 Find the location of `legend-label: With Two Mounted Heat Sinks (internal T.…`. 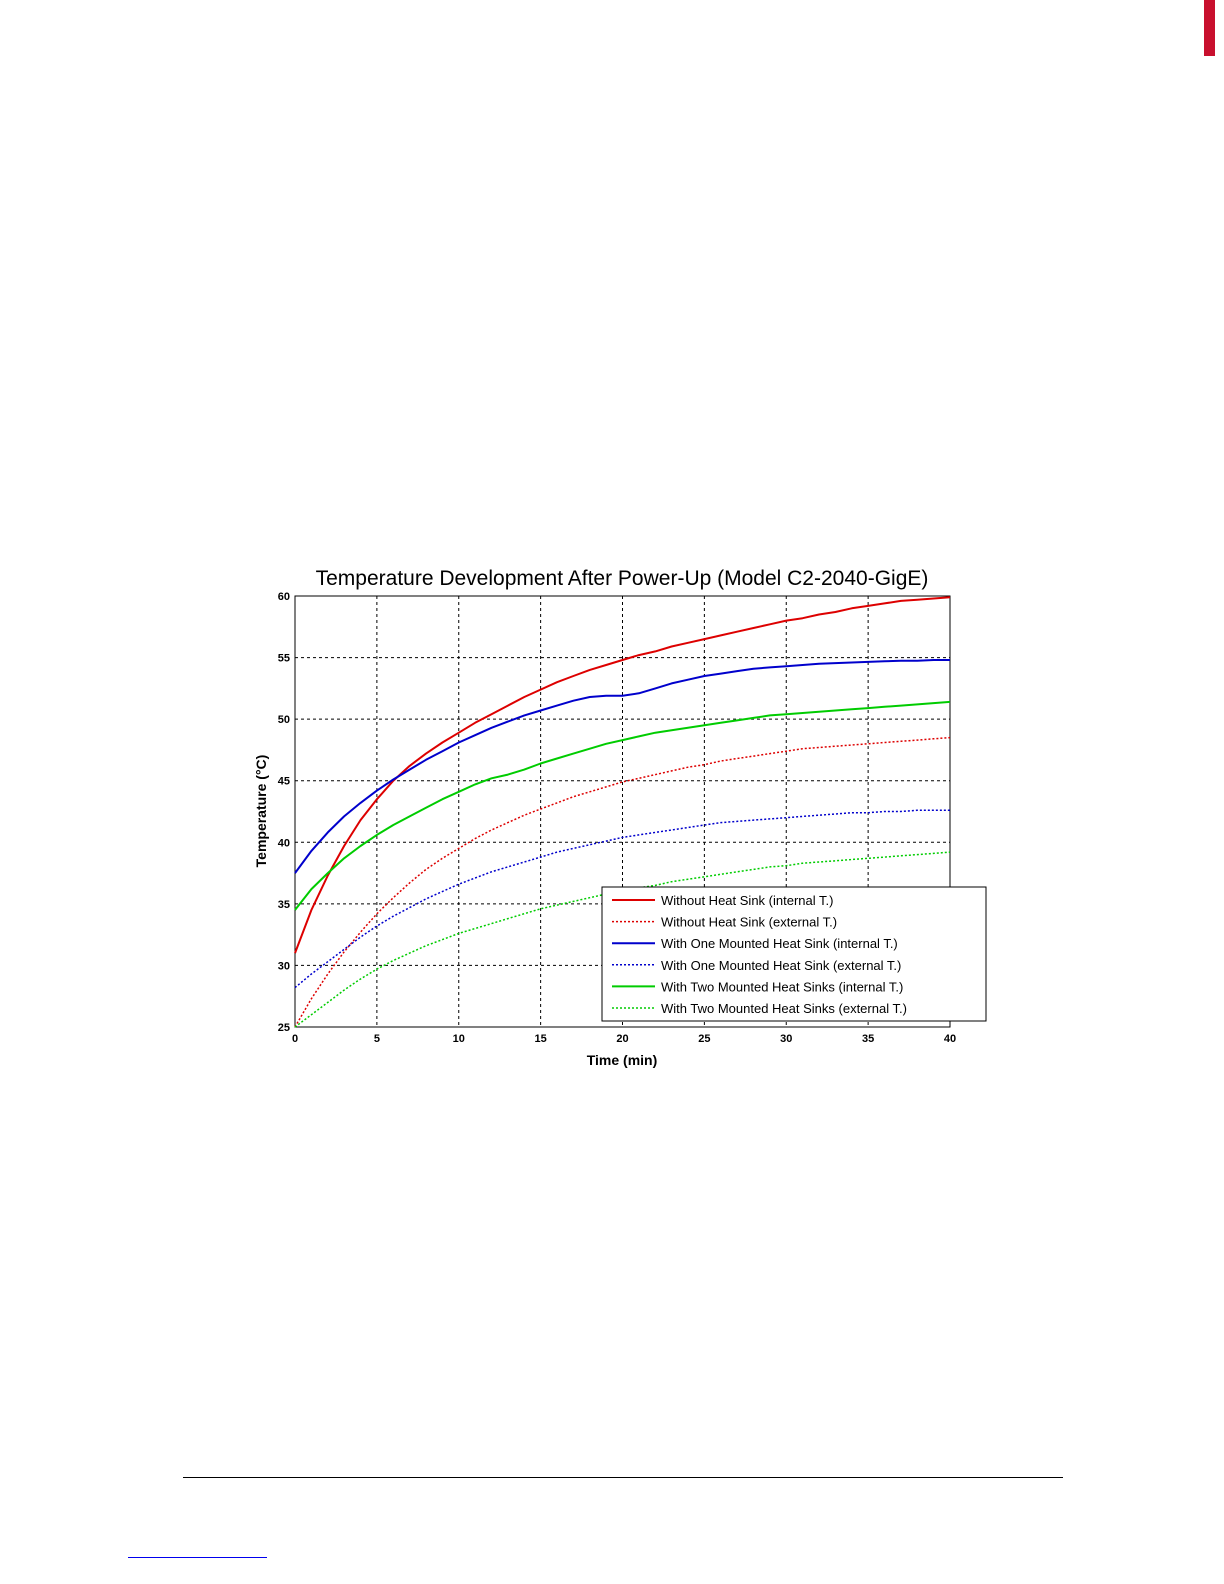

legend-label: With Two Mounted Heat Sinks (internal T.… is located at coordinates (782, 986).